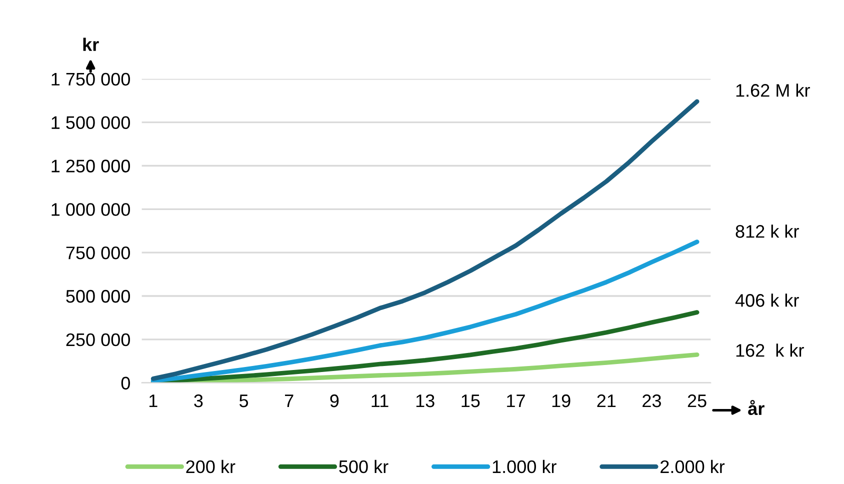 The image size is (844, 484). What do you see at coordinates (561, 401) in the screenshot?
I see `x-tick-label: 19` at bounding box center [561, 401].